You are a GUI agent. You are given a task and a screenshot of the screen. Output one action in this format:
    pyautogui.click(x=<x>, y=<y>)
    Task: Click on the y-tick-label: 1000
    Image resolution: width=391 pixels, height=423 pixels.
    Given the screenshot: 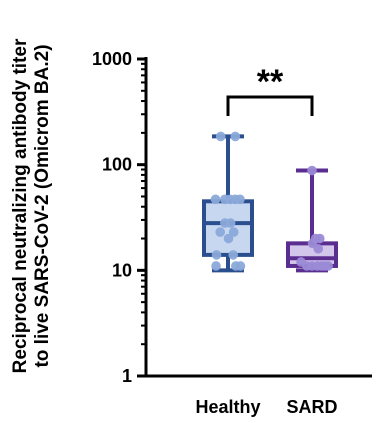 What is the action you would take?
    pyautogui.click(x=112, y=59)
    